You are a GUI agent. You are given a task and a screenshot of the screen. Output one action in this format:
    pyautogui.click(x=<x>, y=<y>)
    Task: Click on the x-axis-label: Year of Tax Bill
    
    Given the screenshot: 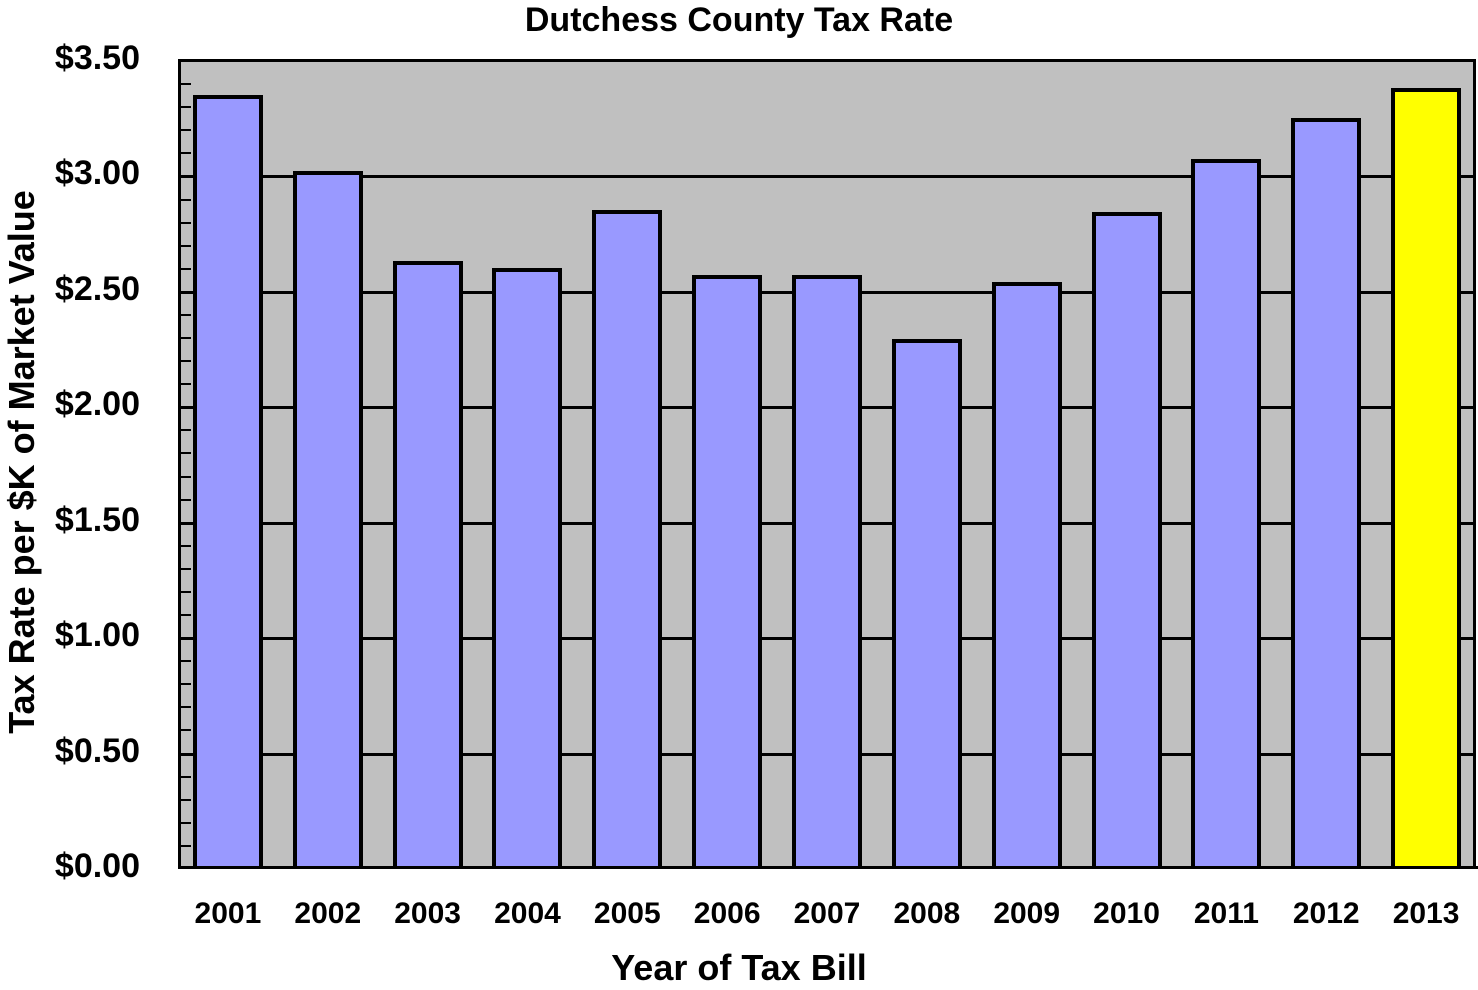 What is the action you would take?
    pyautogui.click(x=739, y=967)
    